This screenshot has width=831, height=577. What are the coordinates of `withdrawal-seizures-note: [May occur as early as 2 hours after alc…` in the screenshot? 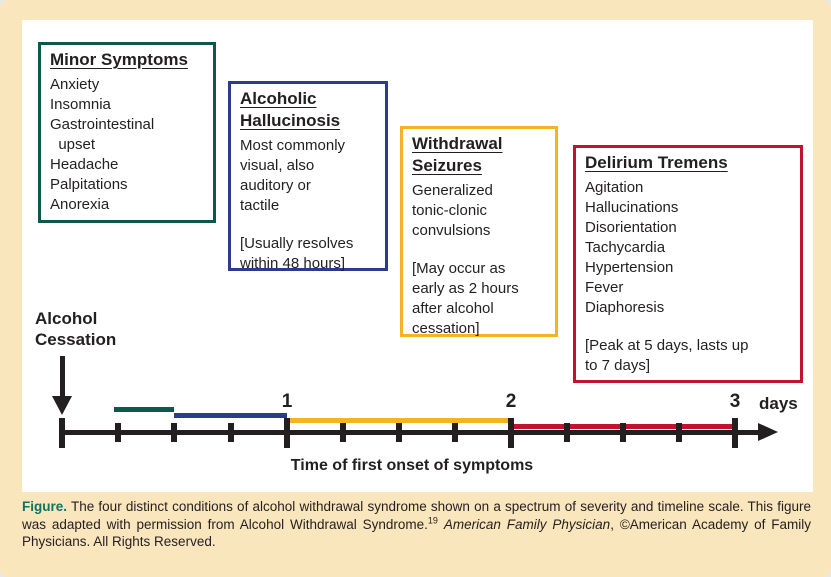 It's located at (465, 298).